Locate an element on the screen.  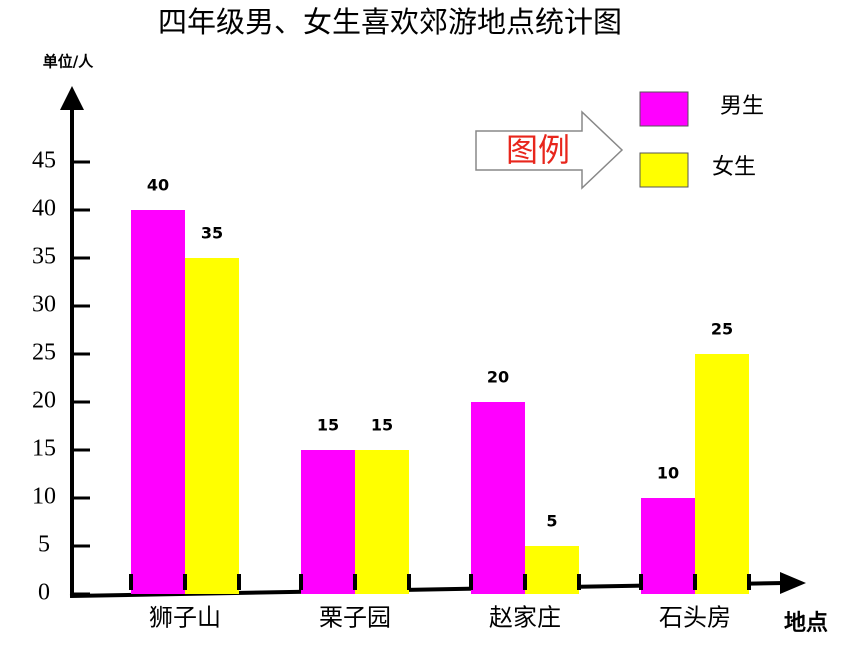
legend-label: 女生 is located at coordinates (734, 167).